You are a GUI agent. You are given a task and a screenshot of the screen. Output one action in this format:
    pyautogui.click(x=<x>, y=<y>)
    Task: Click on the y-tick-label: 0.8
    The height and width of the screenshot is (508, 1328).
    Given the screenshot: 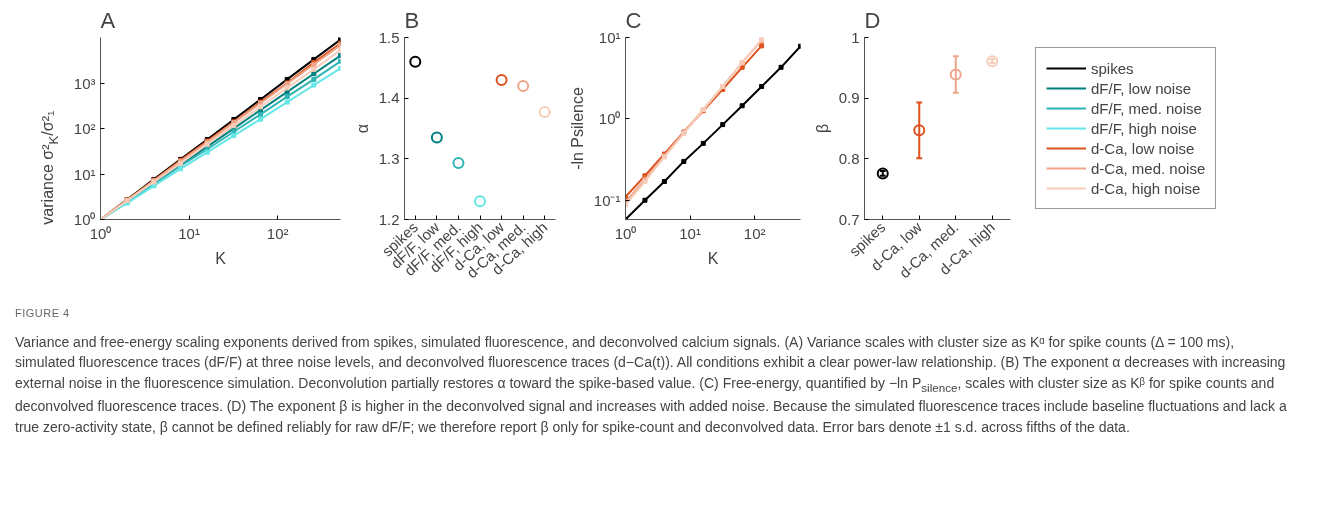 What is the action you would take?
    pyautogui.click(x=849, y=158)
    